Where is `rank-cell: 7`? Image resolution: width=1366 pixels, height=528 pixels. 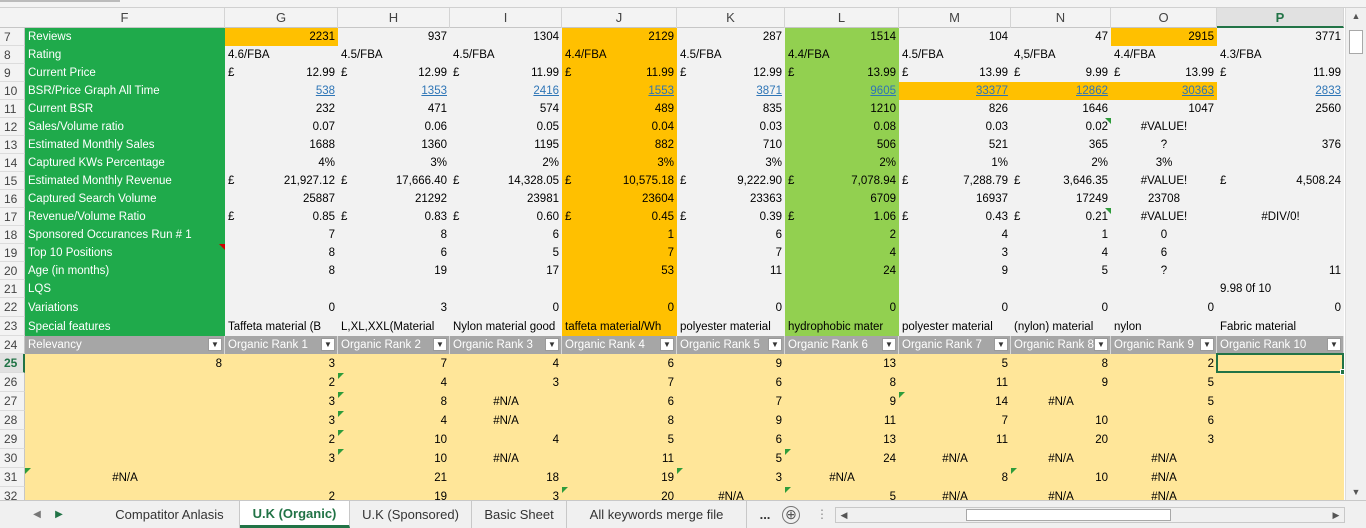 rank-cell: 7 is located at coordinates (955, 420).